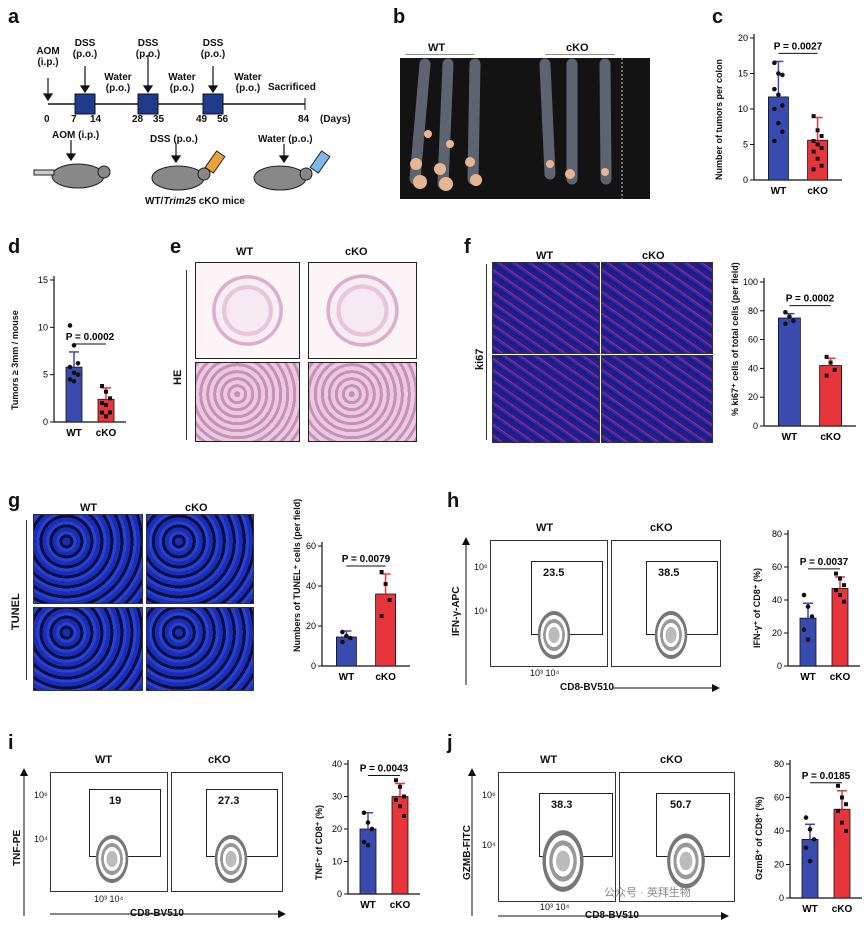  Describe the element at coordinates (153, 843) in the screenshot. I see `i-axis-arrows` at that location.